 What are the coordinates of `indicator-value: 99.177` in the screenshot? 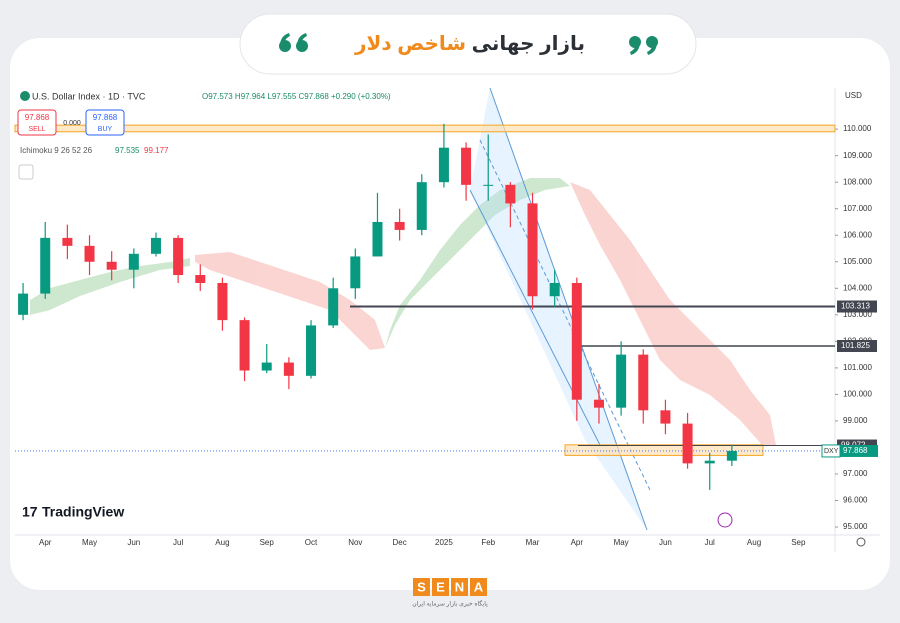 It's located at (156, 150).